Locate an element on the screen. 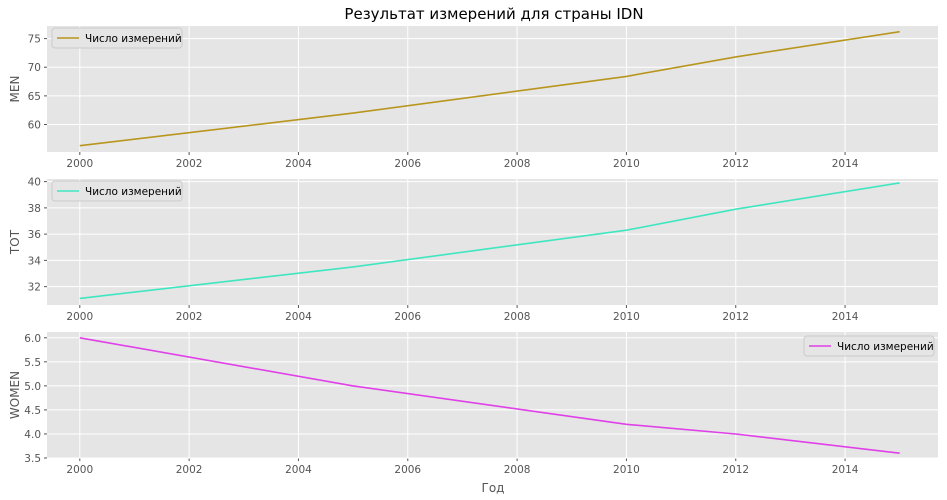  y-tick-label: 5.5 is located at coordinates (32, 363).